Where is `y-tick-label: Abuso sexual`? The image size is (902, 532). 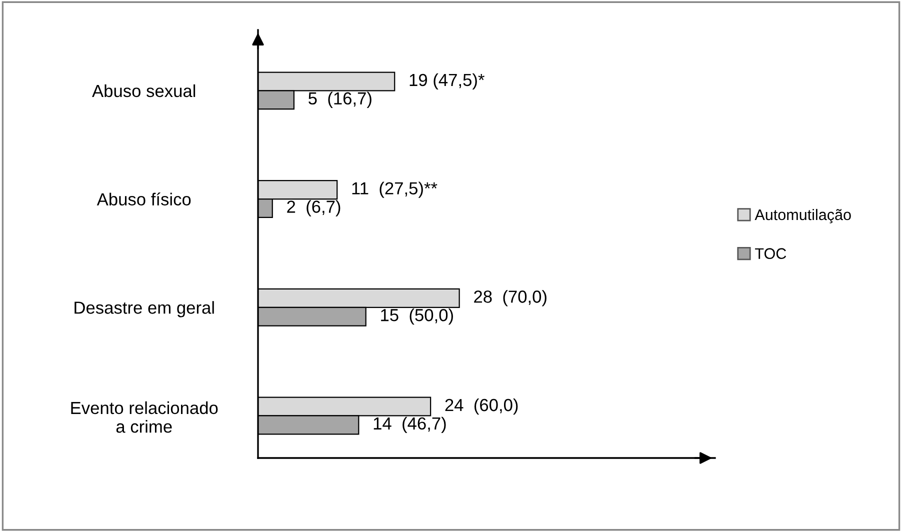
y-tick-label: Abuso sexual is located at coordinates (144, 91).